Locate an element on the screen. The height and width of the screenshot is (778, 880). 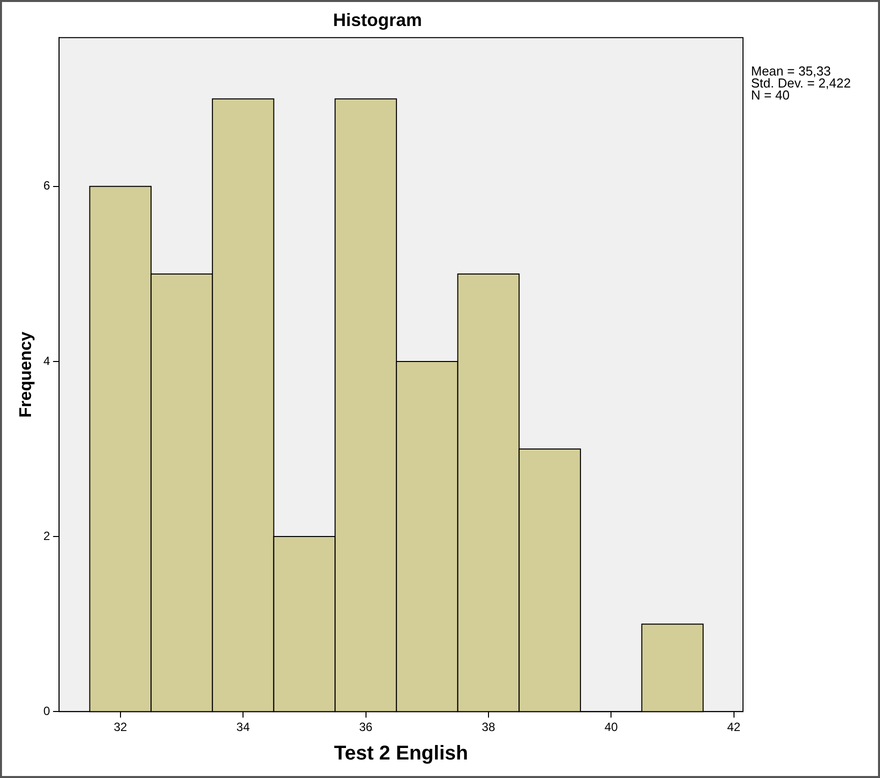
y-tick-label: 4 is located at coordinates (46, 361).